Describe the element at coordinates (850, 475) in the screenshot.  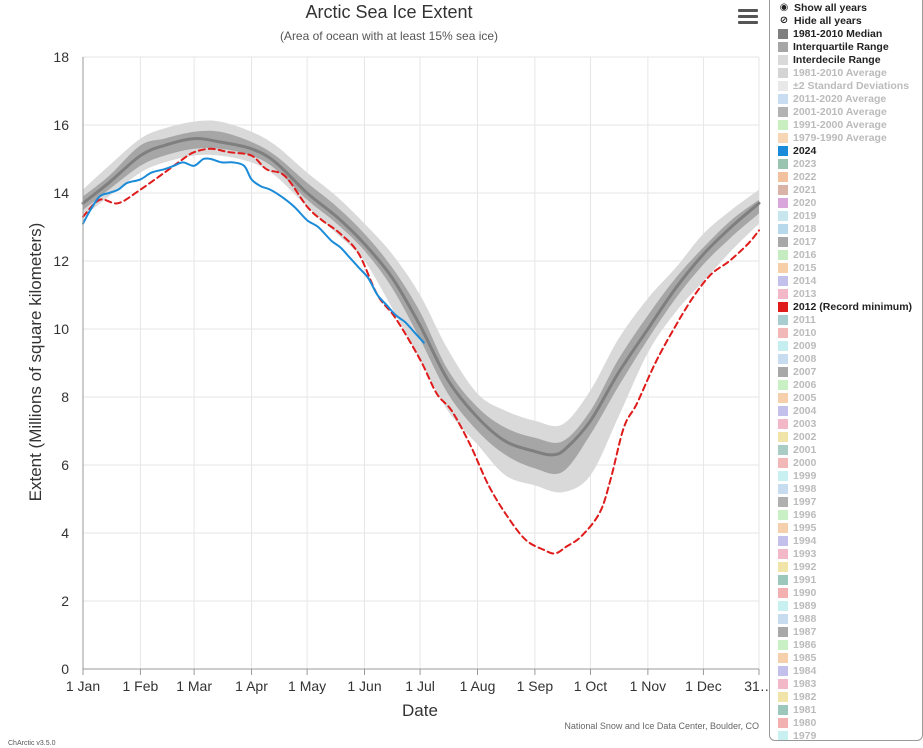
I see `legend-item: 1999` at that location.